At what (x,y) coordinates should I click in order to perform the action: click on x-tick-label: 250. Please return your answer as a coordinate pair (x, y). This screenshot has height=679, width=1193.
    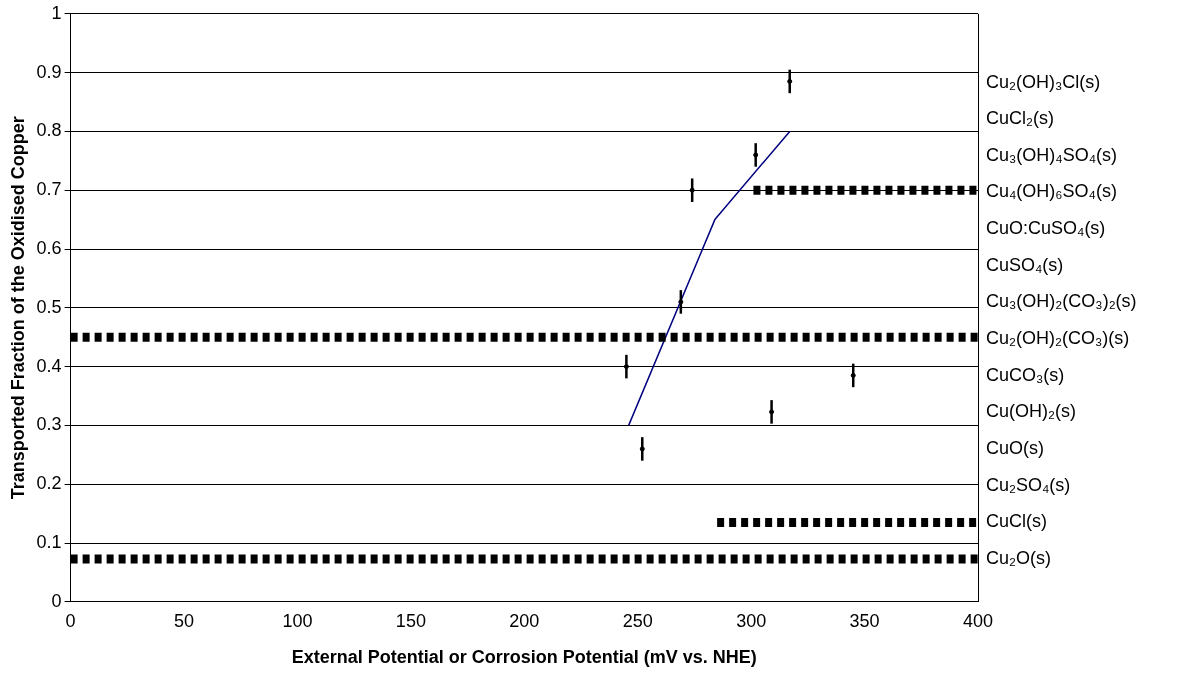
    Looking at the image, I should click on (637, 620).